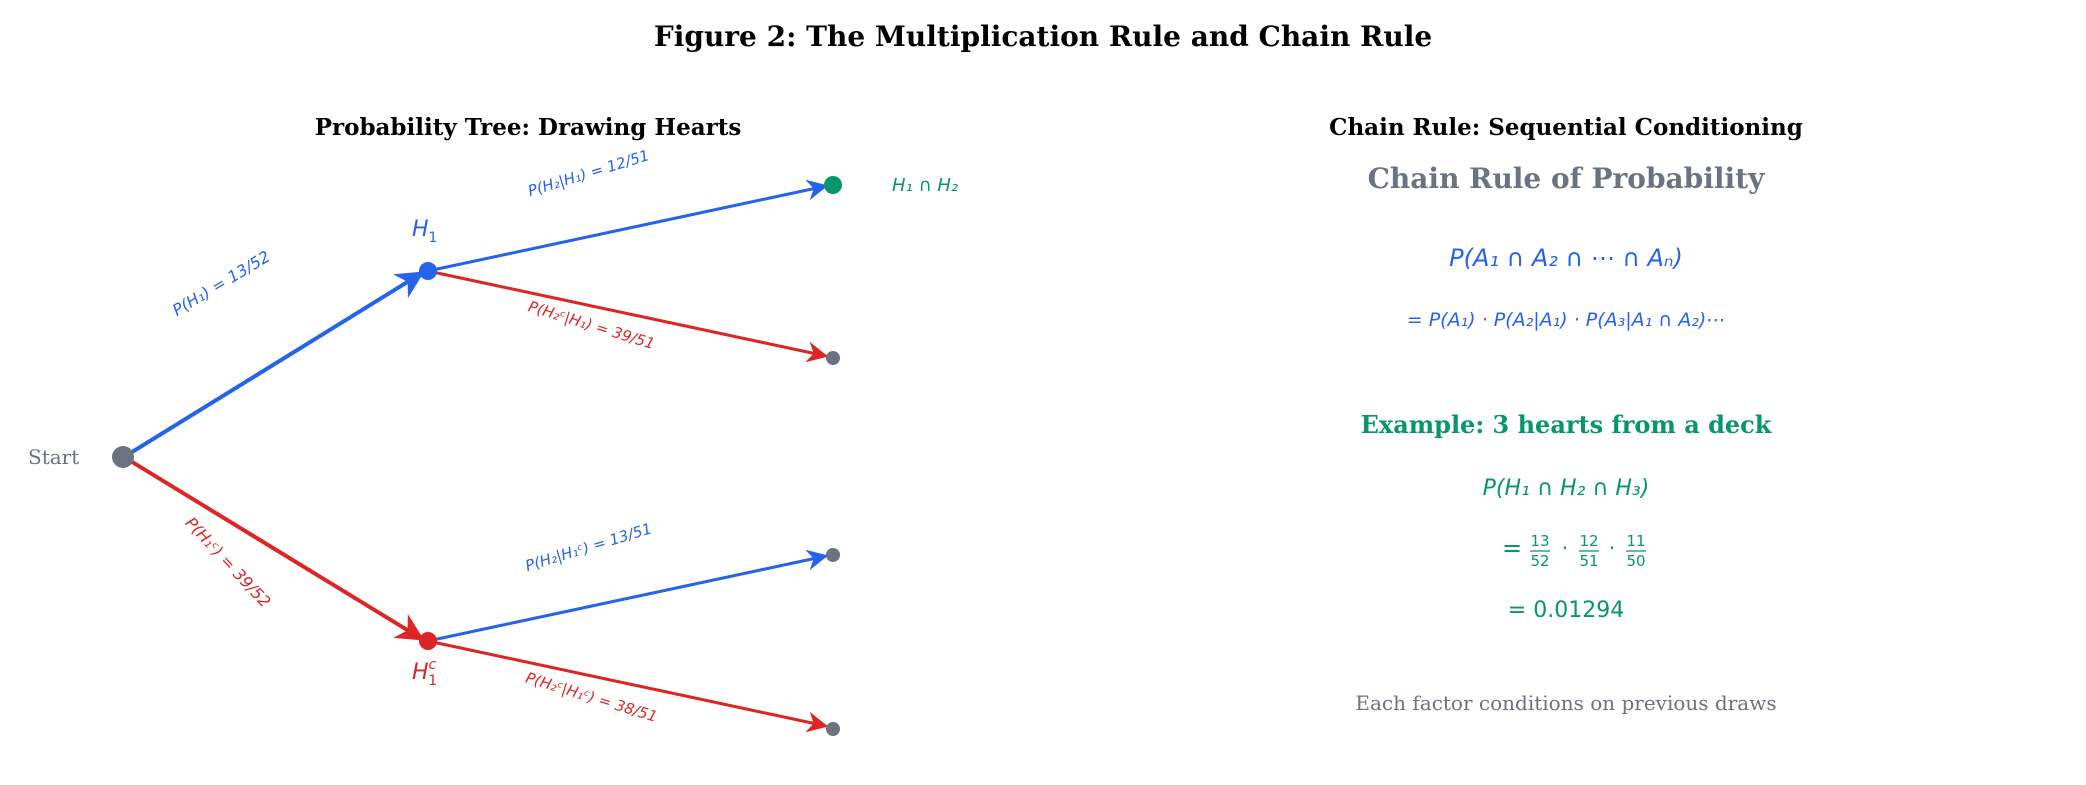  What do you see at coordinates (528, 127) in the screenshot?
I see `tree-title: Probability Tree: Drawing Hearts` at bounding box center [528, 127].